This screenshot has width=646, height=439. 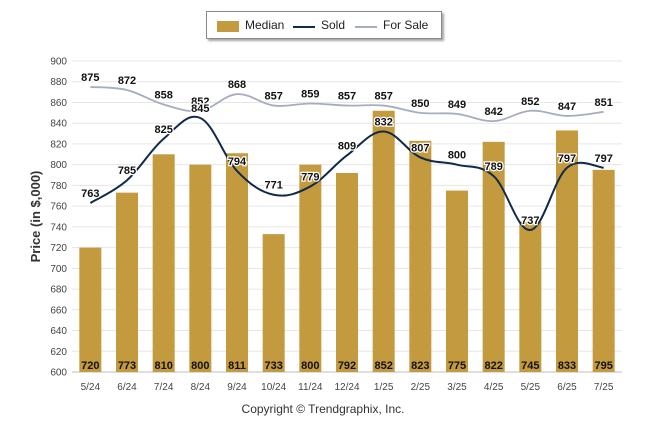 What do you see at coordinates (237, 162) in the screenshot?
I see `sold-data-label: 794` at bounding box center [237, 162].